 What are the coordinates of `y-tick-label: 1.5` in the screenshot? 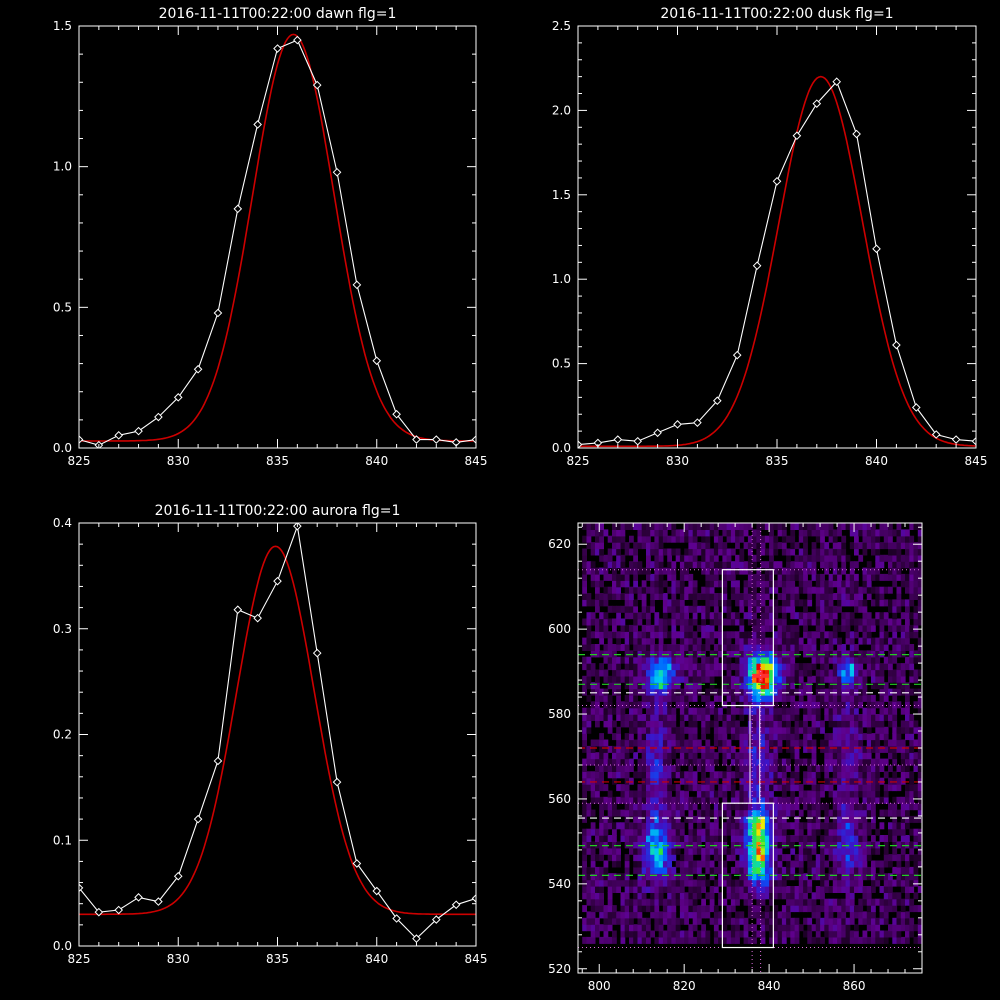 It's located at (62, 26).